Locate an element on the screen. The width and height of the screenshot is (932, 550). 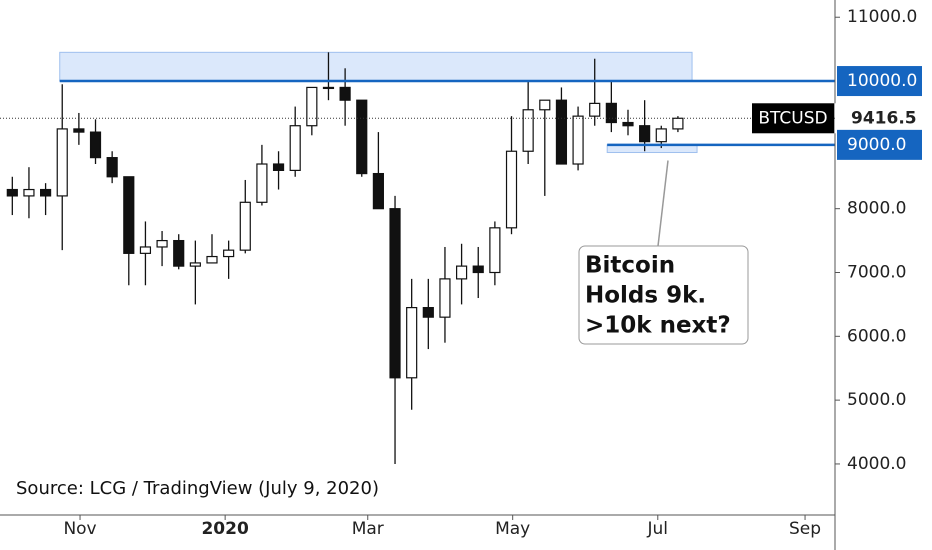
y-tick-label: 4000.0 is located at coordinates (876, 464).